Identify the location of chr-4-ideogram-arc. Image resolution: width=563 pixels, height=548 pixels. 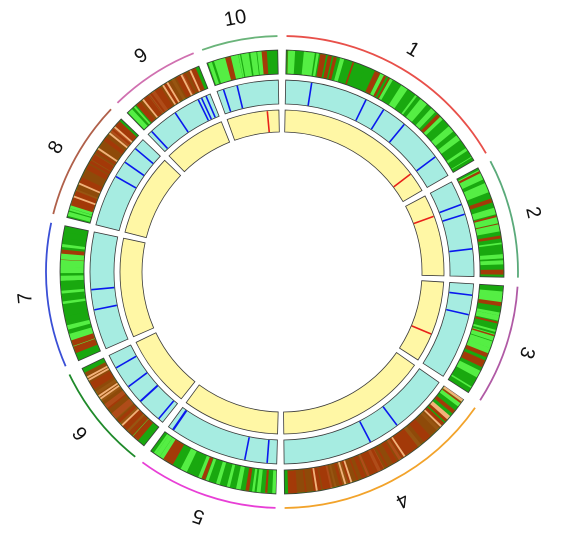
(380, 458).